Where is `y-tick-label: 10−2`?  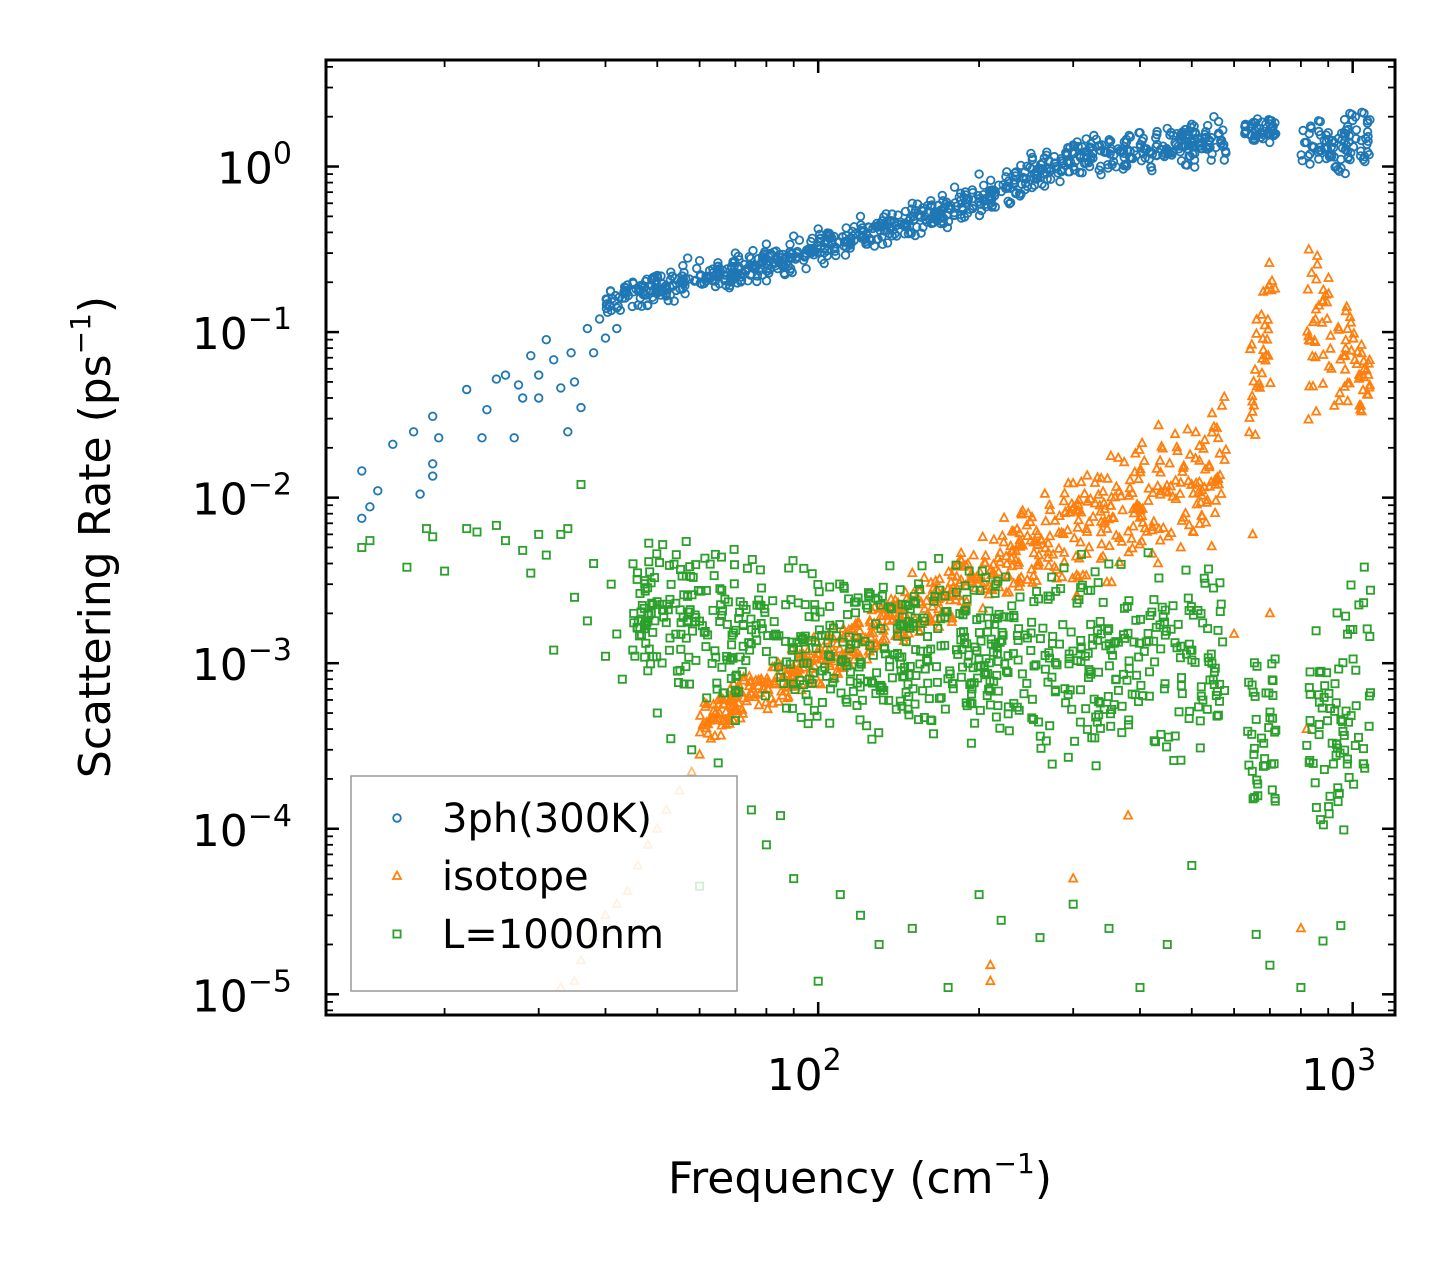 y-tick-label: 10−2 is located at coordinates (242, 497).